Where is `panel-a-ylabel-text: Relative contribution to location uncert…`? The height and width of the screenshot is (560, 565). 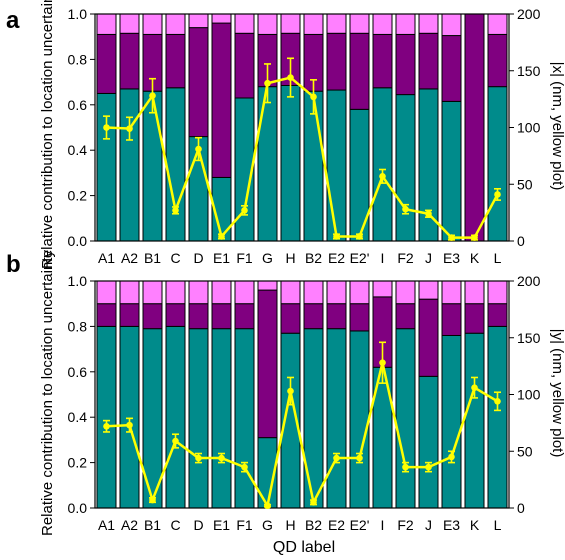 panel-a-ylabel-text: Relative contribution to location uncert… is located at coordinates (47, 134).